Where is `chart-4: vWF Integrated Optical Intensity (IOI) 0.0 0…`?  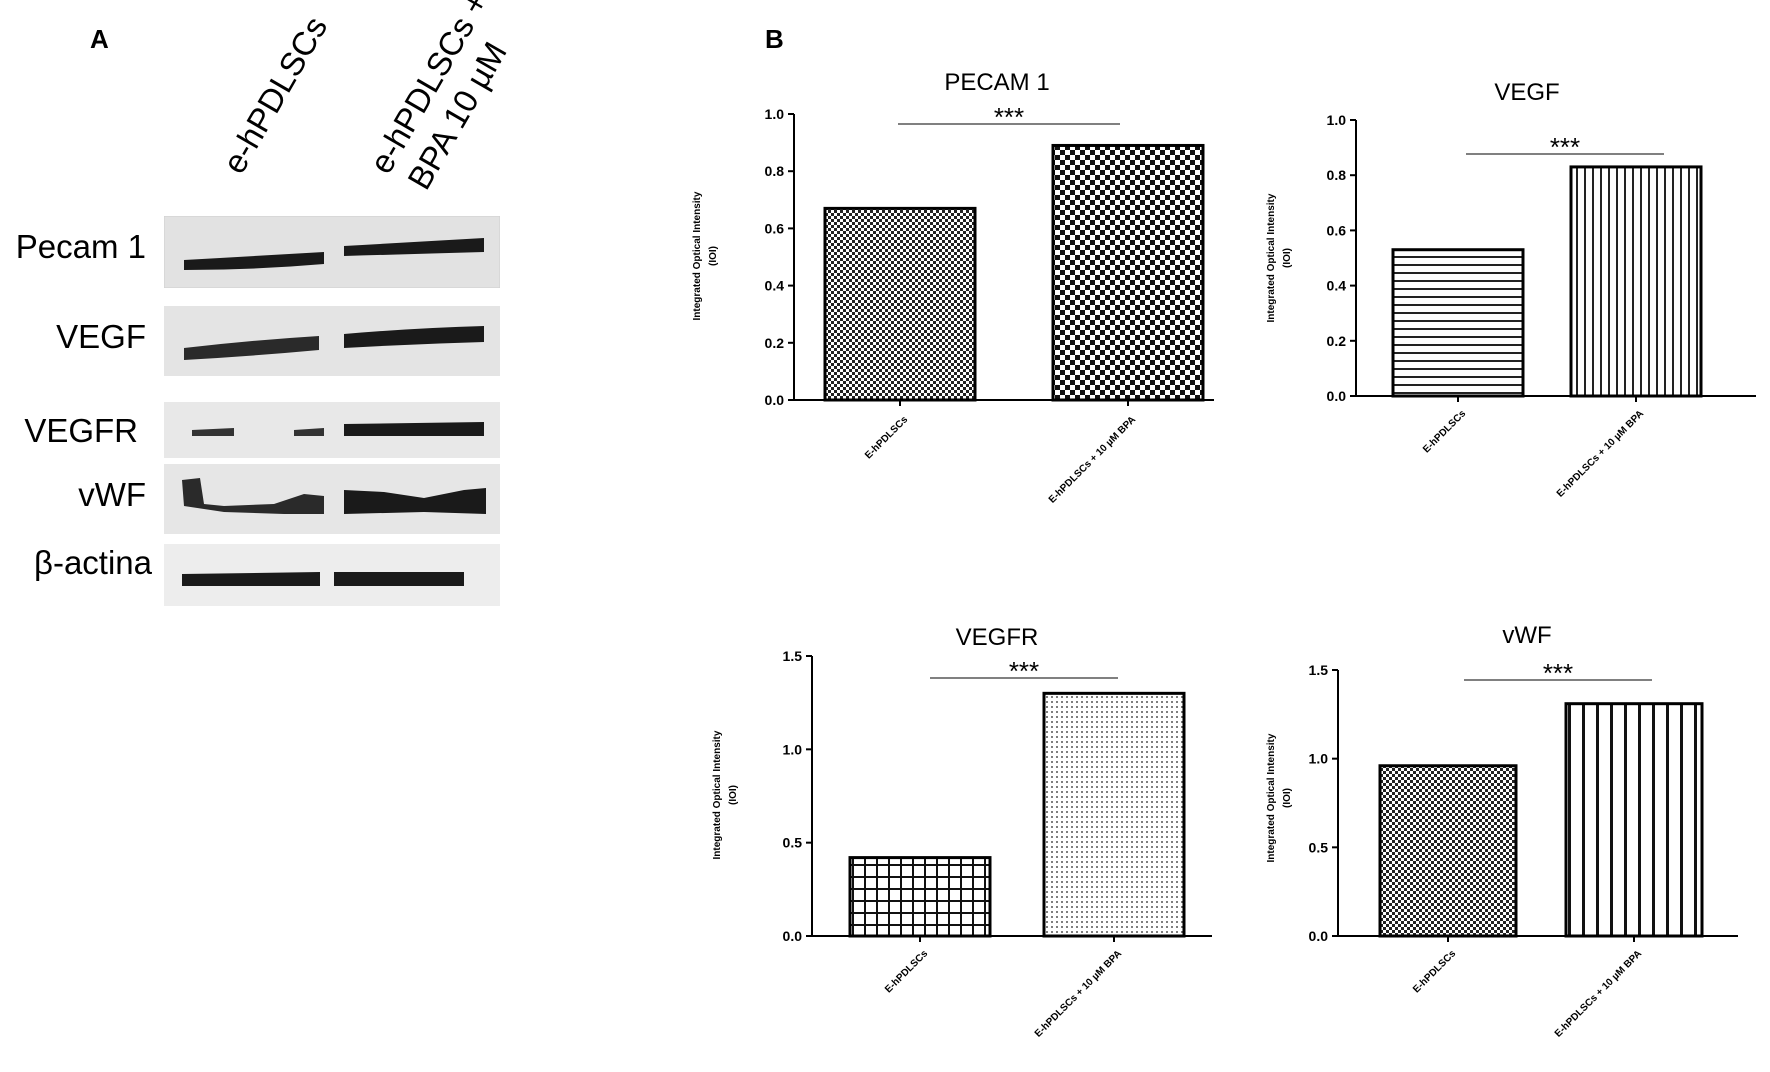 chart-4: vWF Integrated Optical Intensity (IOI) 0.0 0… is located at coordinates (1502, 831).